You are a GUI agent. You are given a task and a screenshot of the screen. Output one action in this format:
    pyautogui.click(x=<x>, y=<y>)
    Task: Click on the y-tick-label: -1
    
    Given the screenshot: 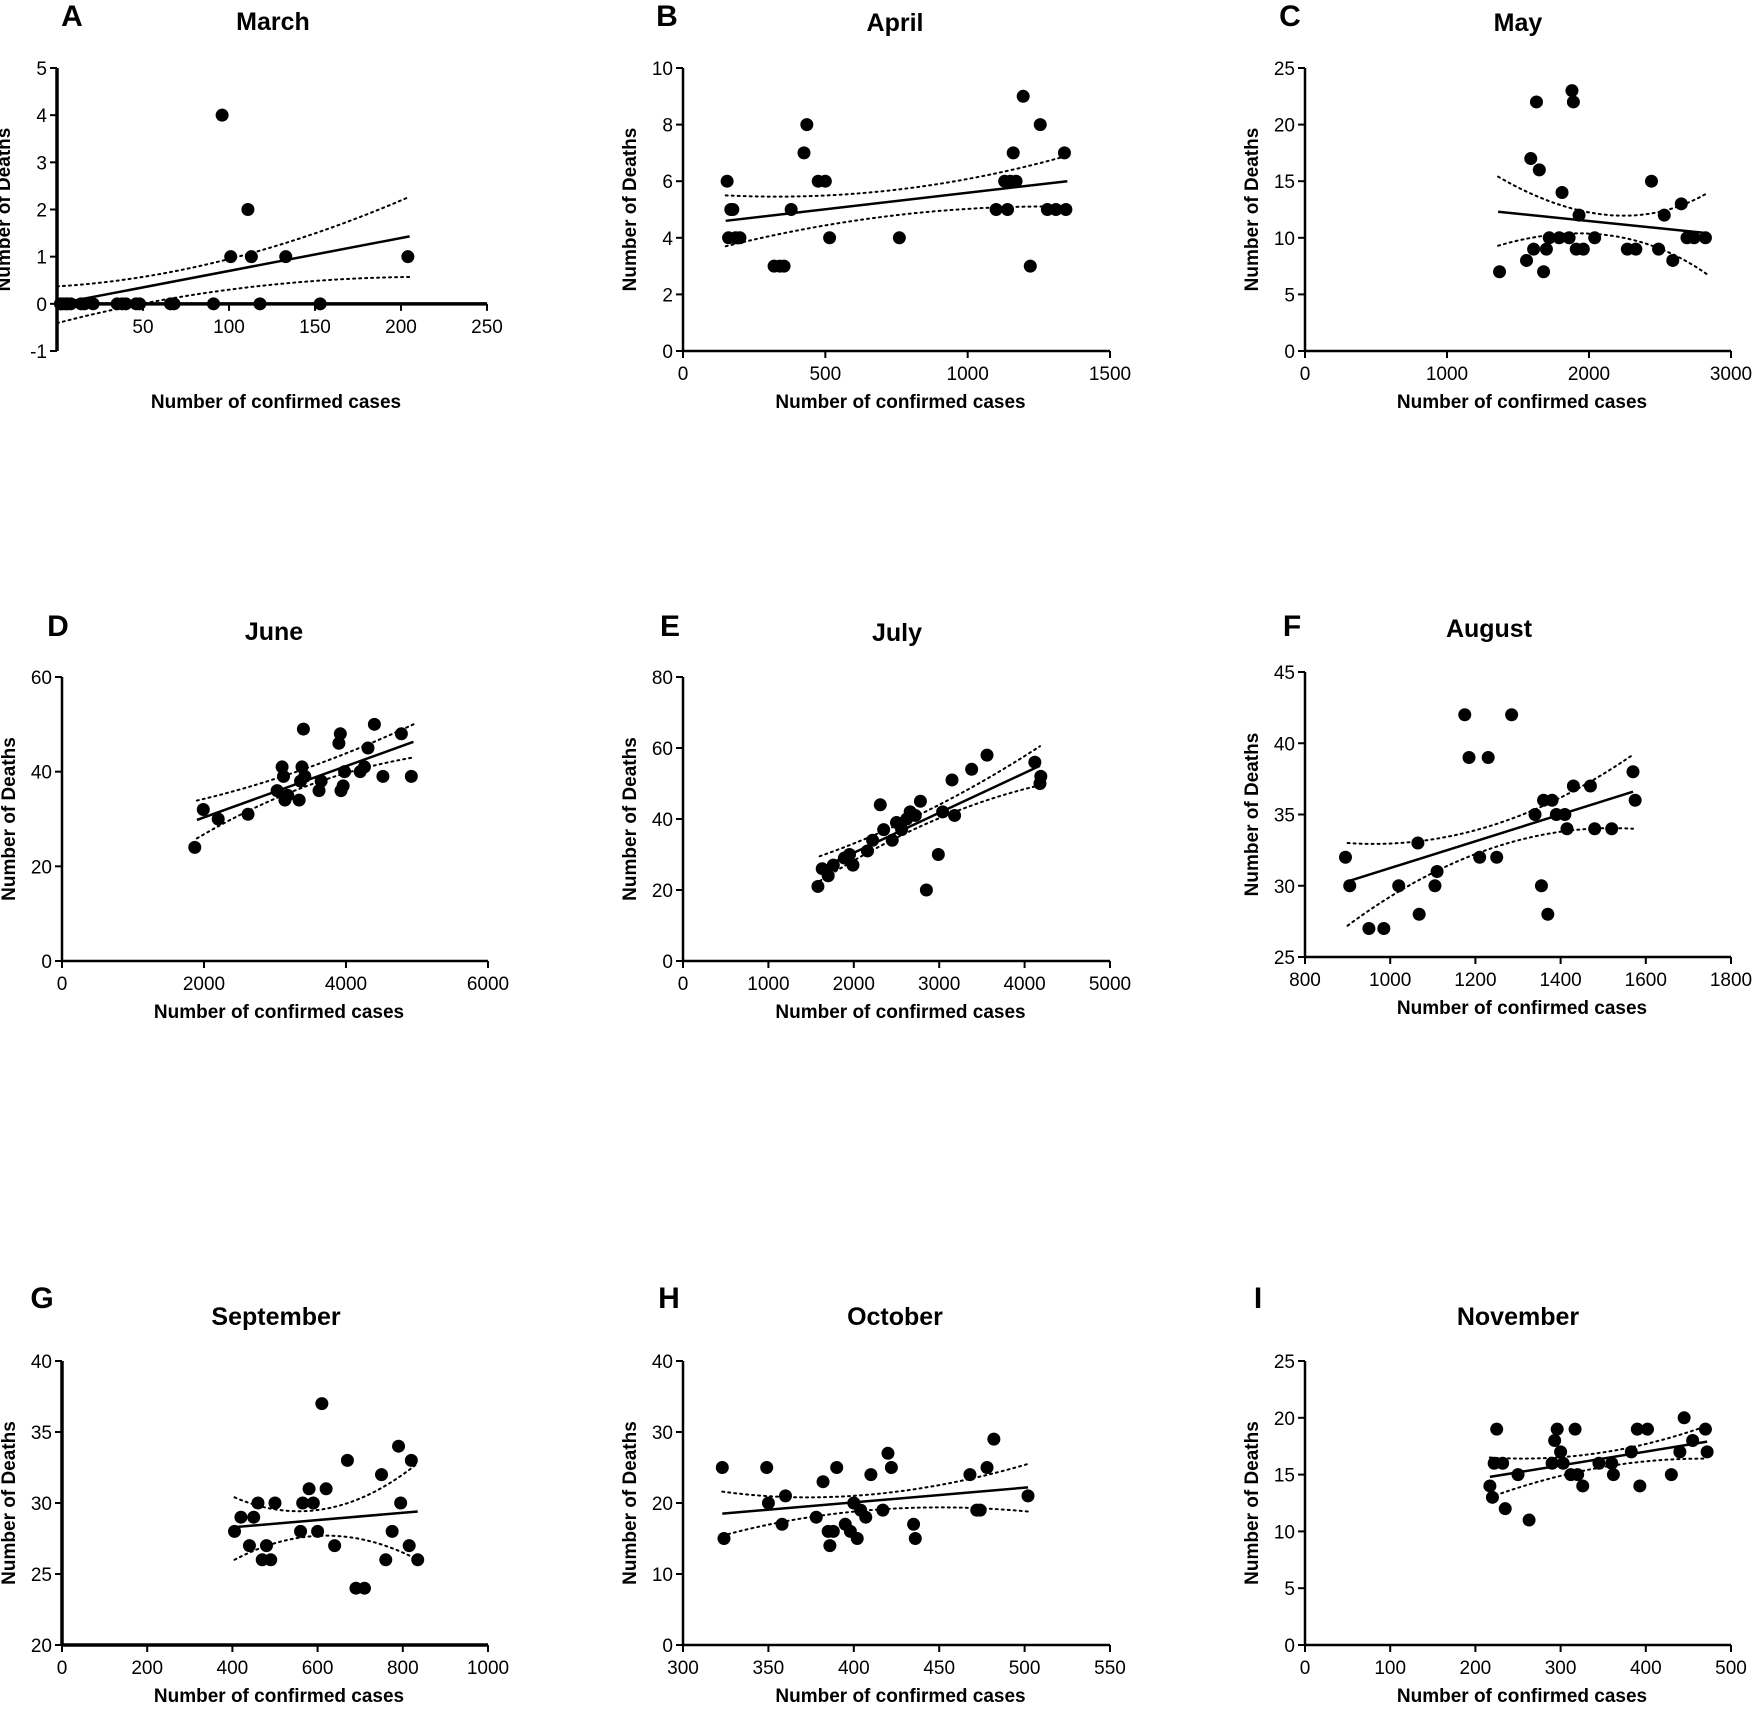 What is the action you would take?
    pyautogui.click(x=38, y=352)
    